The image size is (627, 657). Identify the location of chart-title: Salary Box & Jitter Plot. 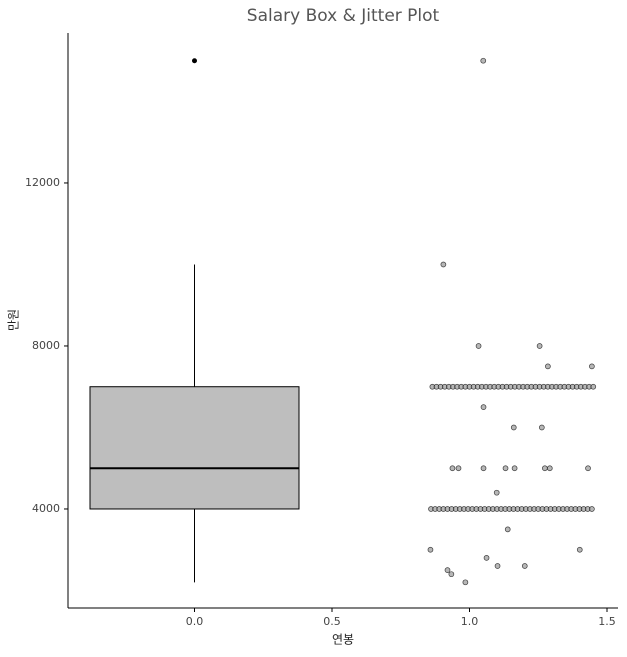
(343, 16).